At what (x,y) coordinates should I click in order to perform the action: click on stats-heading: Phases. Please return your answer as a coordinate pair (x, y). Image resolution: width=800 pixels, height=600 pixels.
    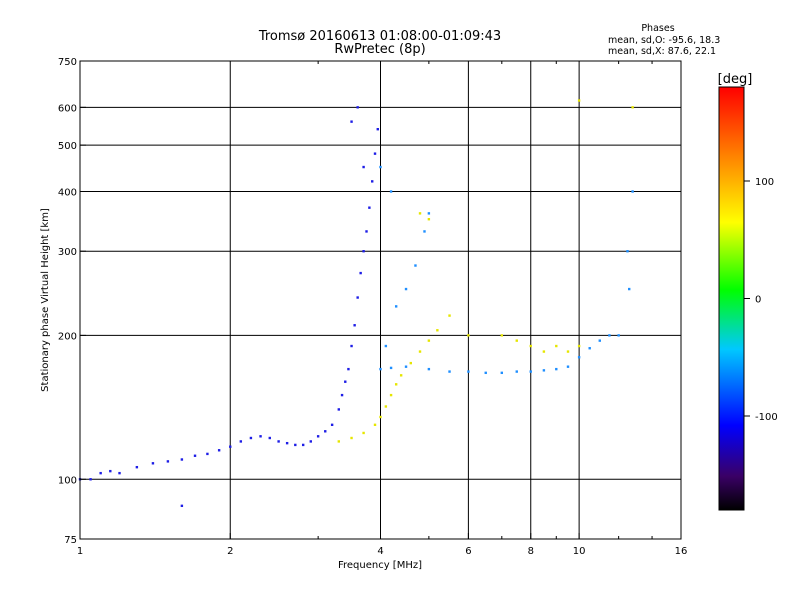
    Looking at the image, I should click on (657, 28).